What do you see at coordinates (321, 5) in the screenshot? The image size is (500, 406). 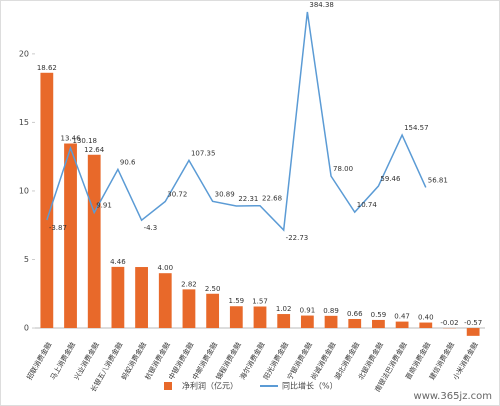 I see `line-value-label: 384.38` at bounding box center [321, 5].